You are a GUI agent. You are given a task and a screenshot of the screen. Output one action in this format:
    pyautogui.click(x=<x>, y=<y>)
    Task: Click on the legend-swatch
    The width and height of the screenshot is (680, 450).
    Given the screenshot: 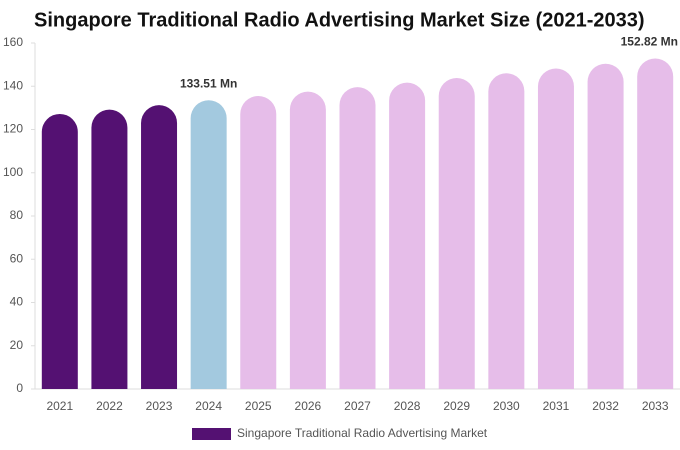 What is the action you would take?
    pyautogui.click(x=211, y=434)
    